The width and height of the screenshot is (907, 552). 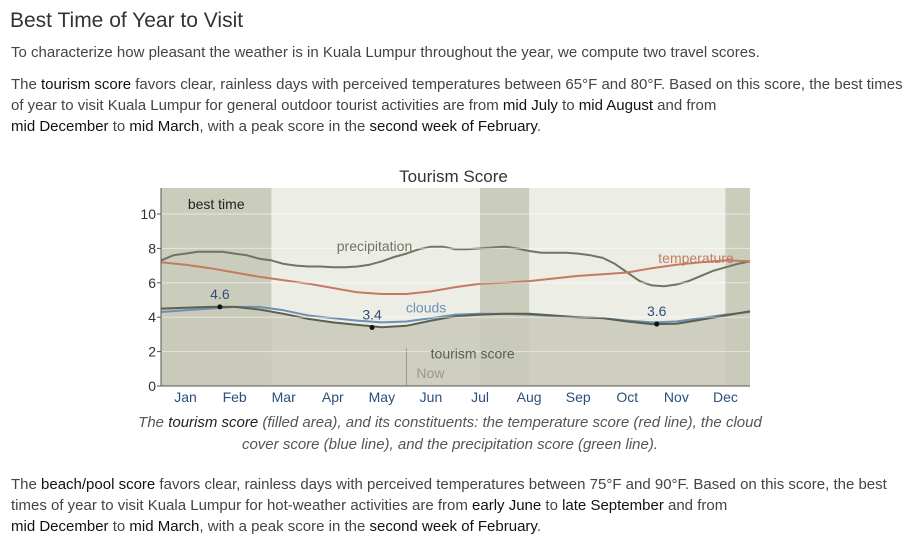 I want to click on series-line-temperature, so click(x=455, y=277).